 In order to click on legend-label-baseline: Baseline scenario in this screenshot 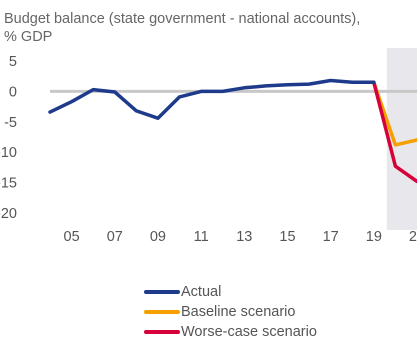, I will do `click(238, 312)`.